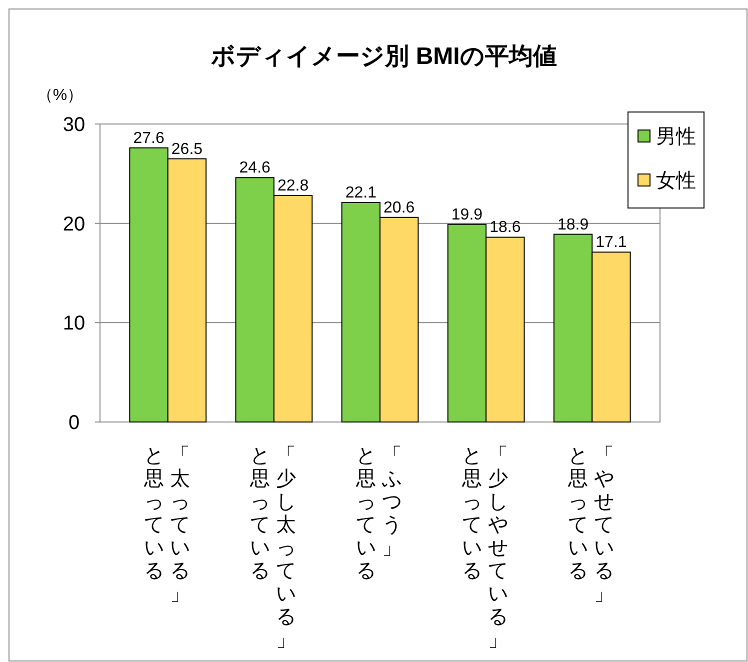 This screenshot has width=748, height=662. Describe the element at coordinates (676, 137) in the screenshot. I see `legend-label: 男性` at that location.